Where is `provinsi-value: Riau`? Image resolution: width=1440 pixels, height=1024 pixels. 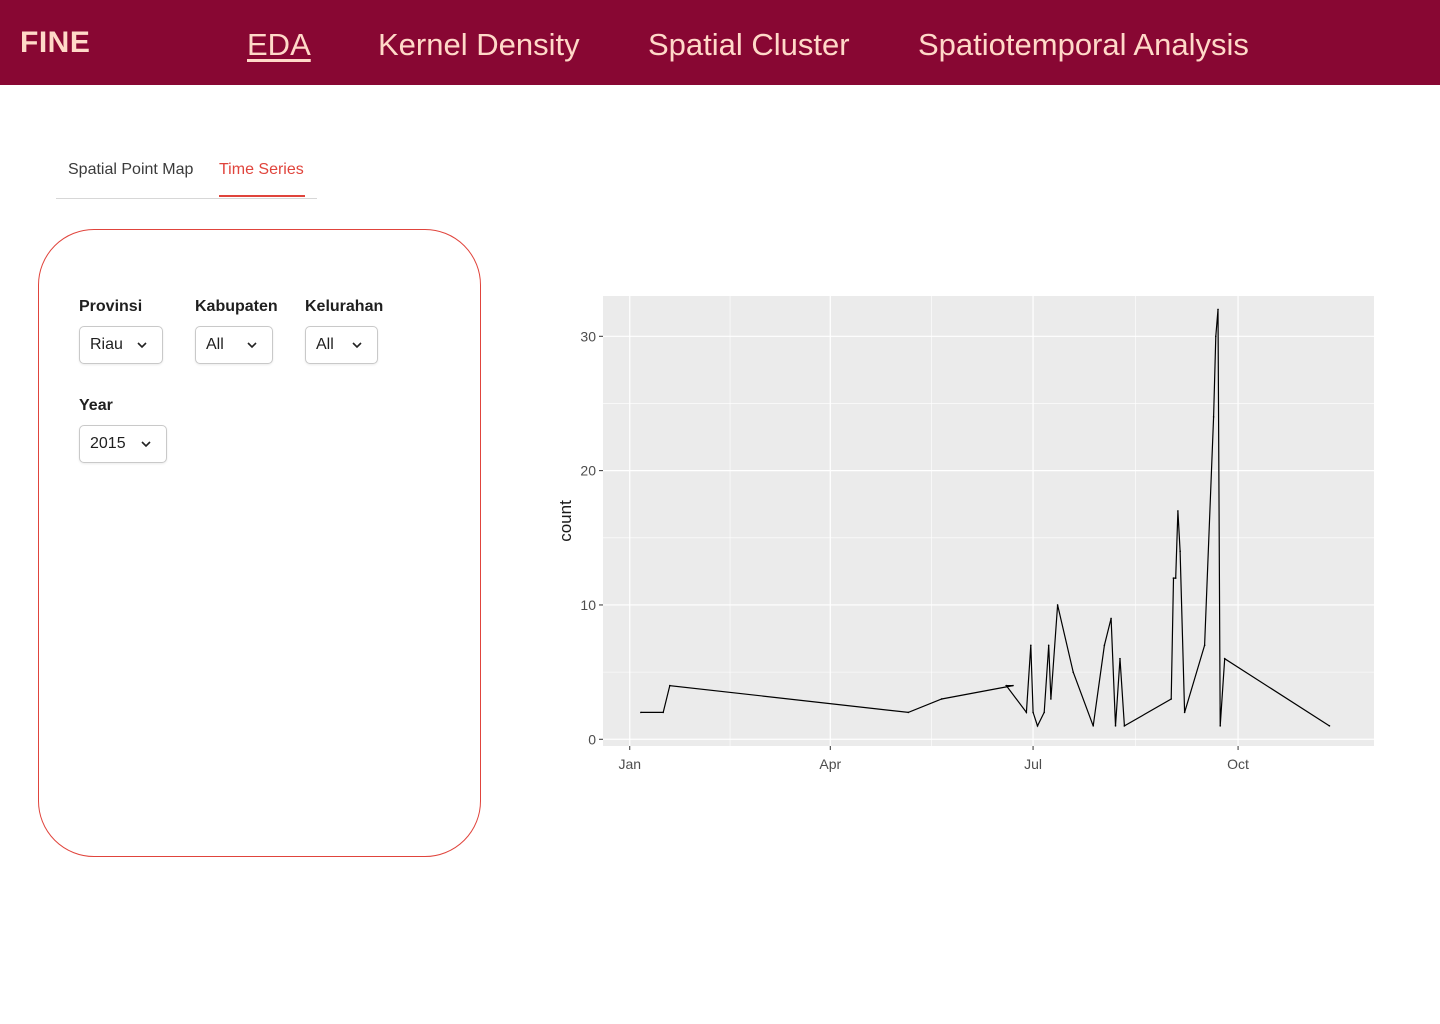 provinsi-value: Riau is located at coordinates (106, 344).